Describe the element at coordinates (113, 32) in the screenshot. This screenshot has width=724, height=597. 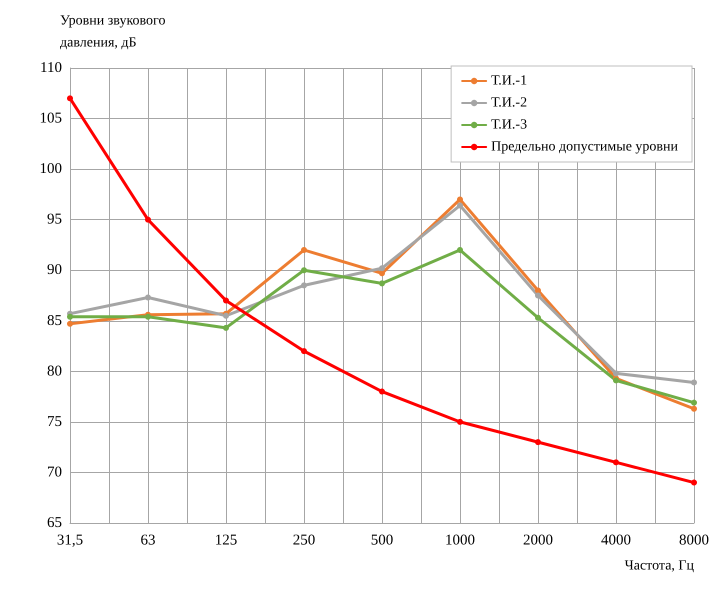
I see `y-axis-title: Уровни звукового давления, дБ` at that location.